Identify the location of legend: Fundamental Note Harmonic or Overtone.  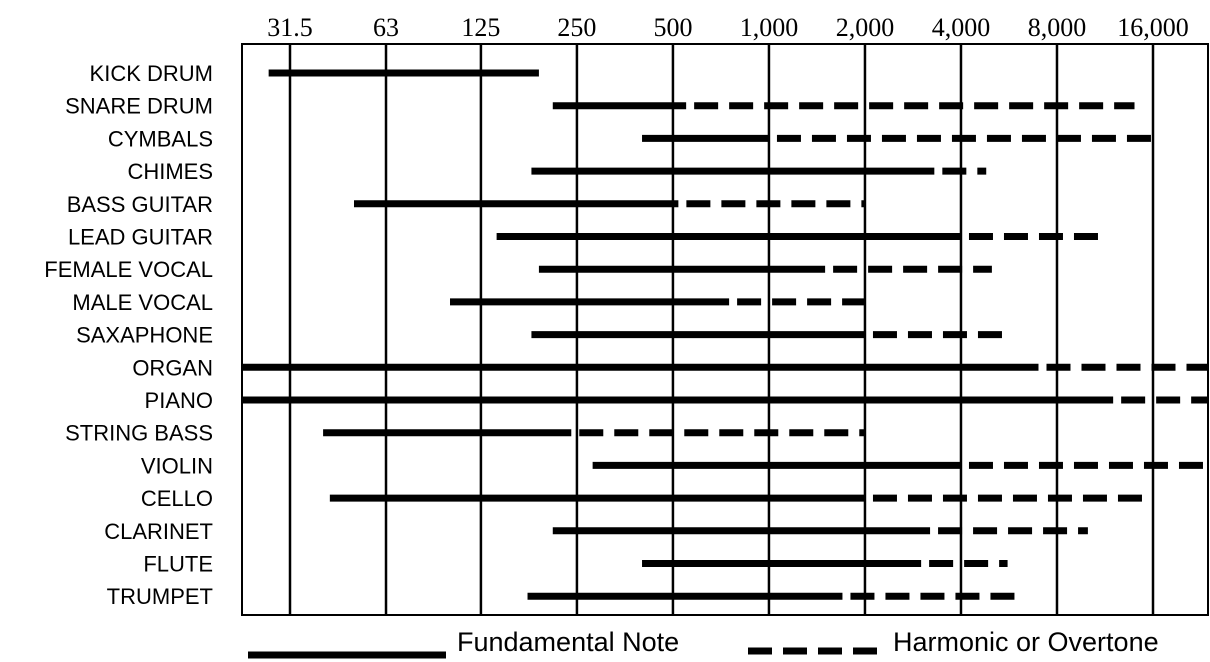
(703, 643).